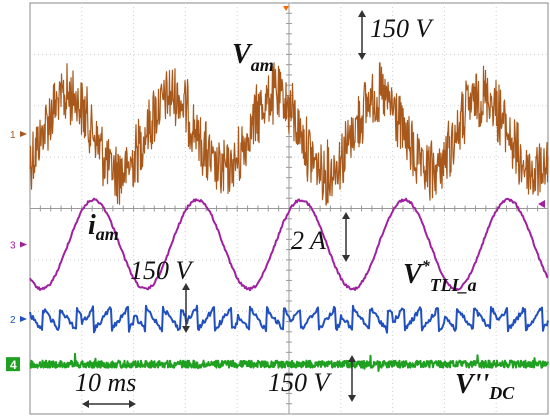 The width and height of the screenshot is (550, 417). What do you see at coordinates (541, 204) in the screenshot?
I see `trigger-level-marker` at bounding box center [541, 204].